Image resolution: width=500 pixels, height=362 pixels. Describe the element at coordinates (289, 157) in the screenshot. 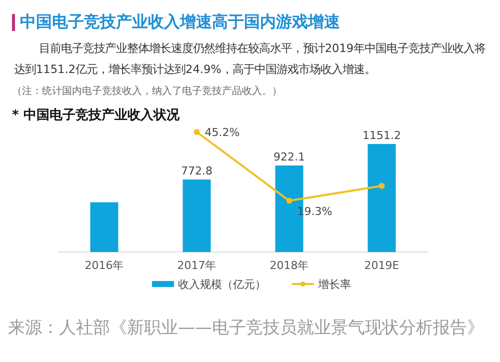

I see `data-label: 922.1` at that location.